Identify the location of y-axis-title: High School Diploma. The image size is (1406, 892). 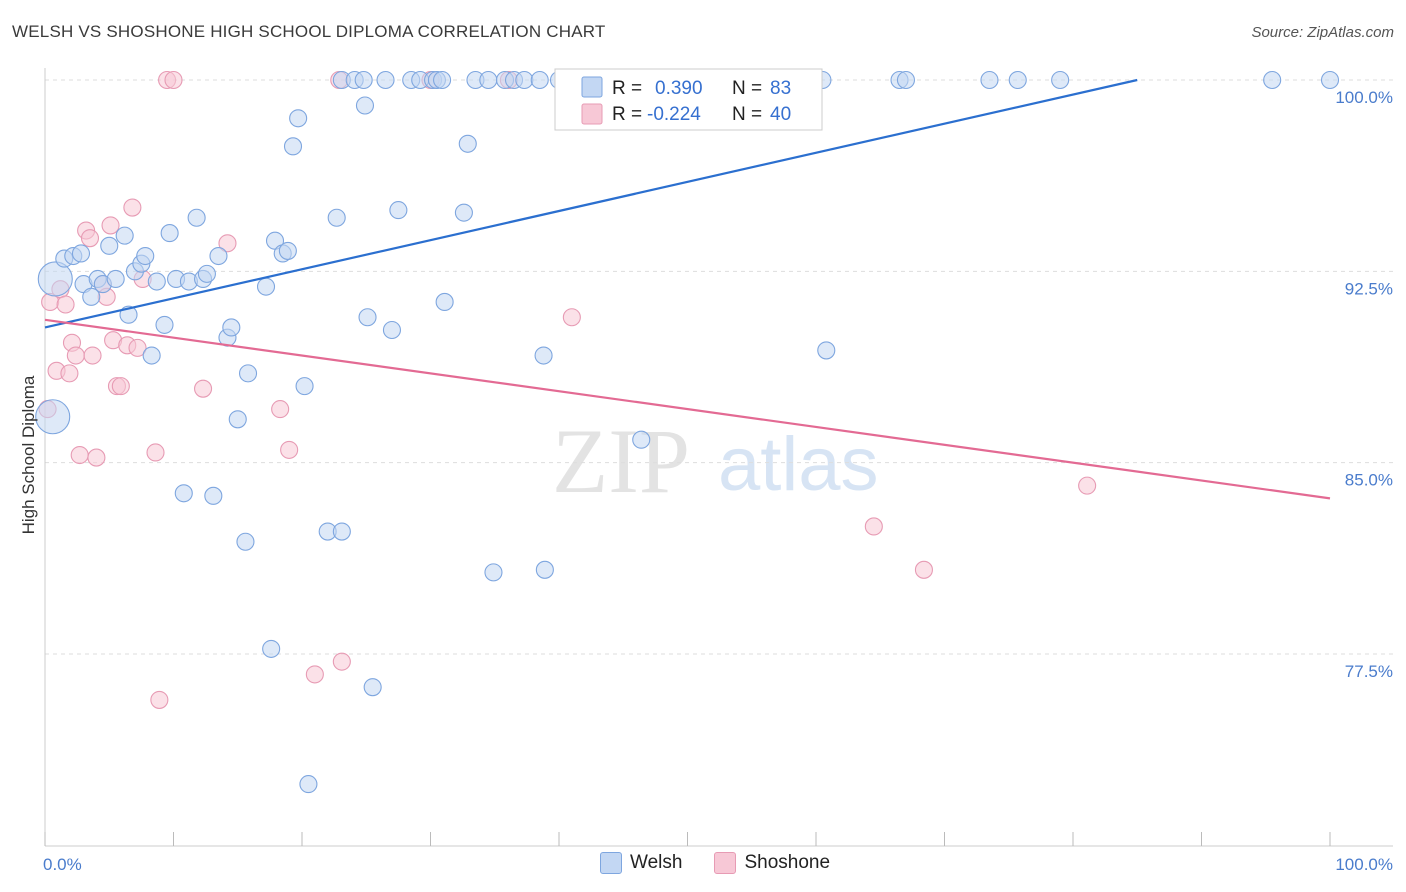
(28, 454).